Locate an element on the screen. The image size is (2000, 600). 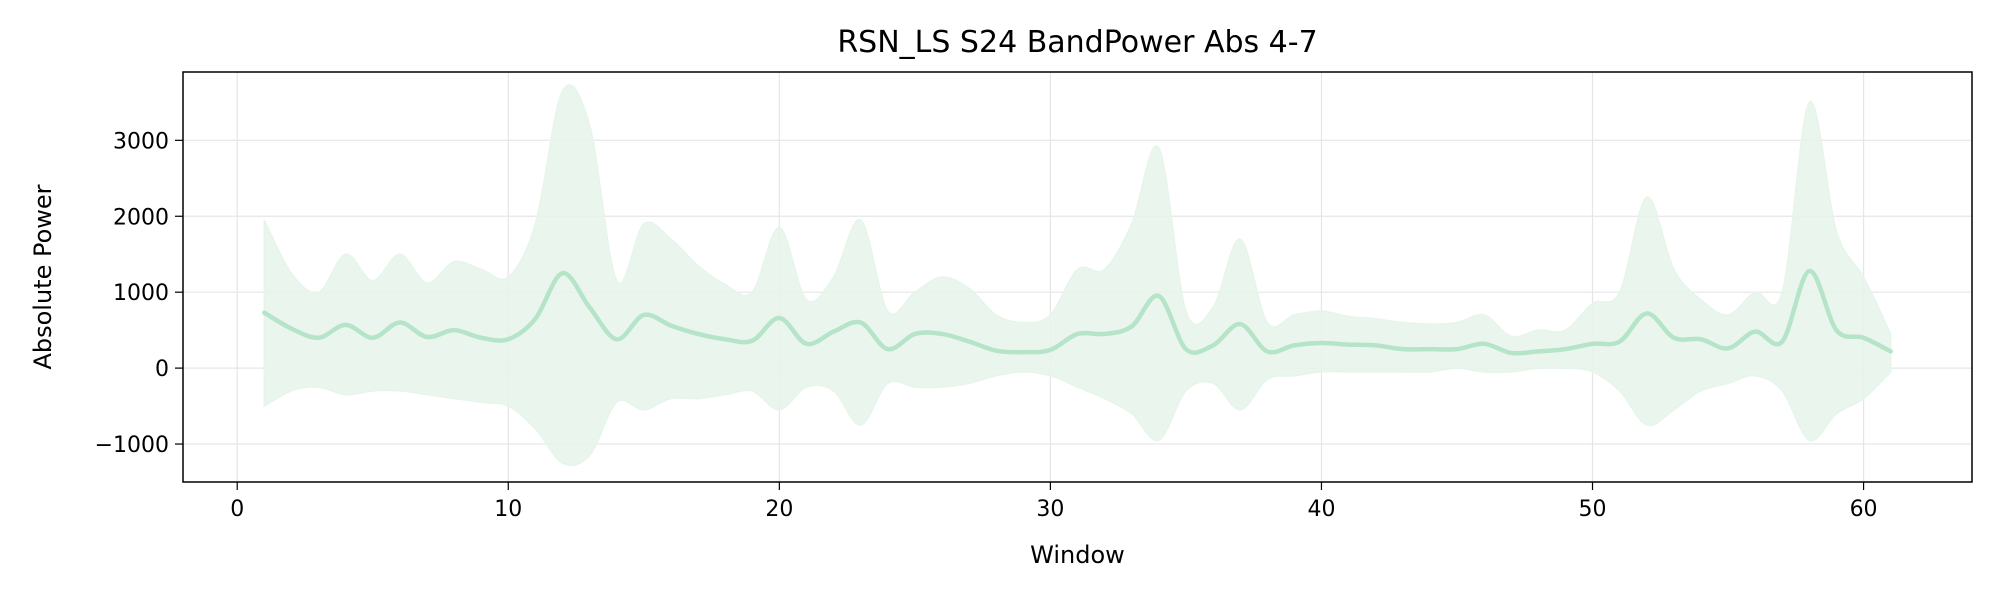
x-tick-label: 0 is located at coordinates (237, 509).